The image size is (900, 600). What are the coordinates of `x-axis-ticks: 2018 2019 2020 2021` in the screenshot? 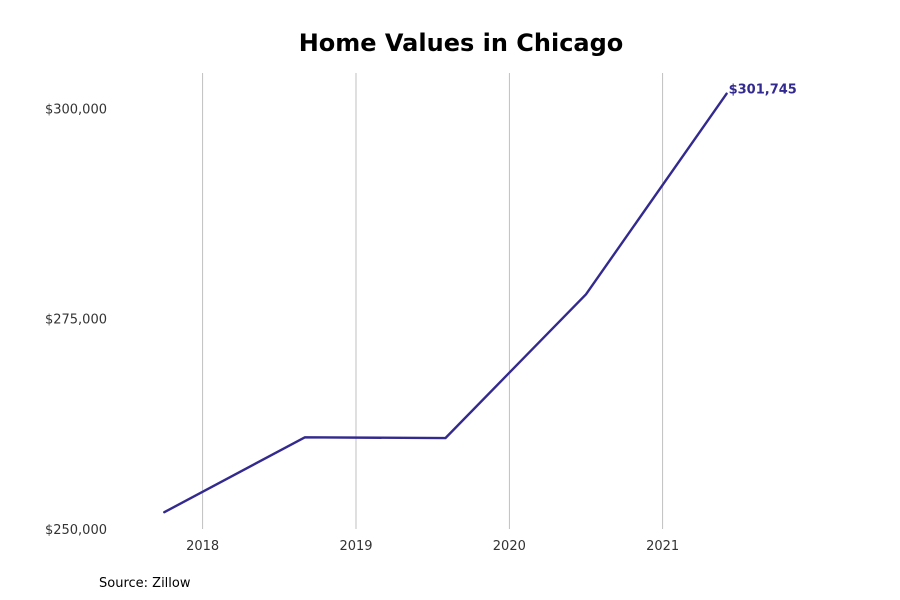 It's located at (432, 546).